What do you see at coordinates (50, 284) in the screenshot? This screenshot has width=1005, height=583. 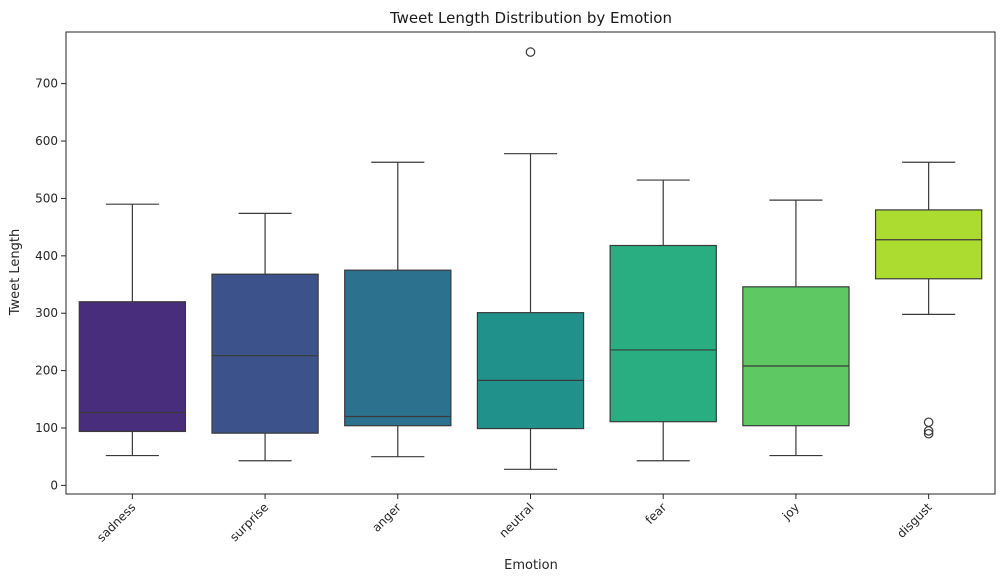 I see `y-axis: 0 100 200 300 400 500 600 700` at bounding box center [50, 284].